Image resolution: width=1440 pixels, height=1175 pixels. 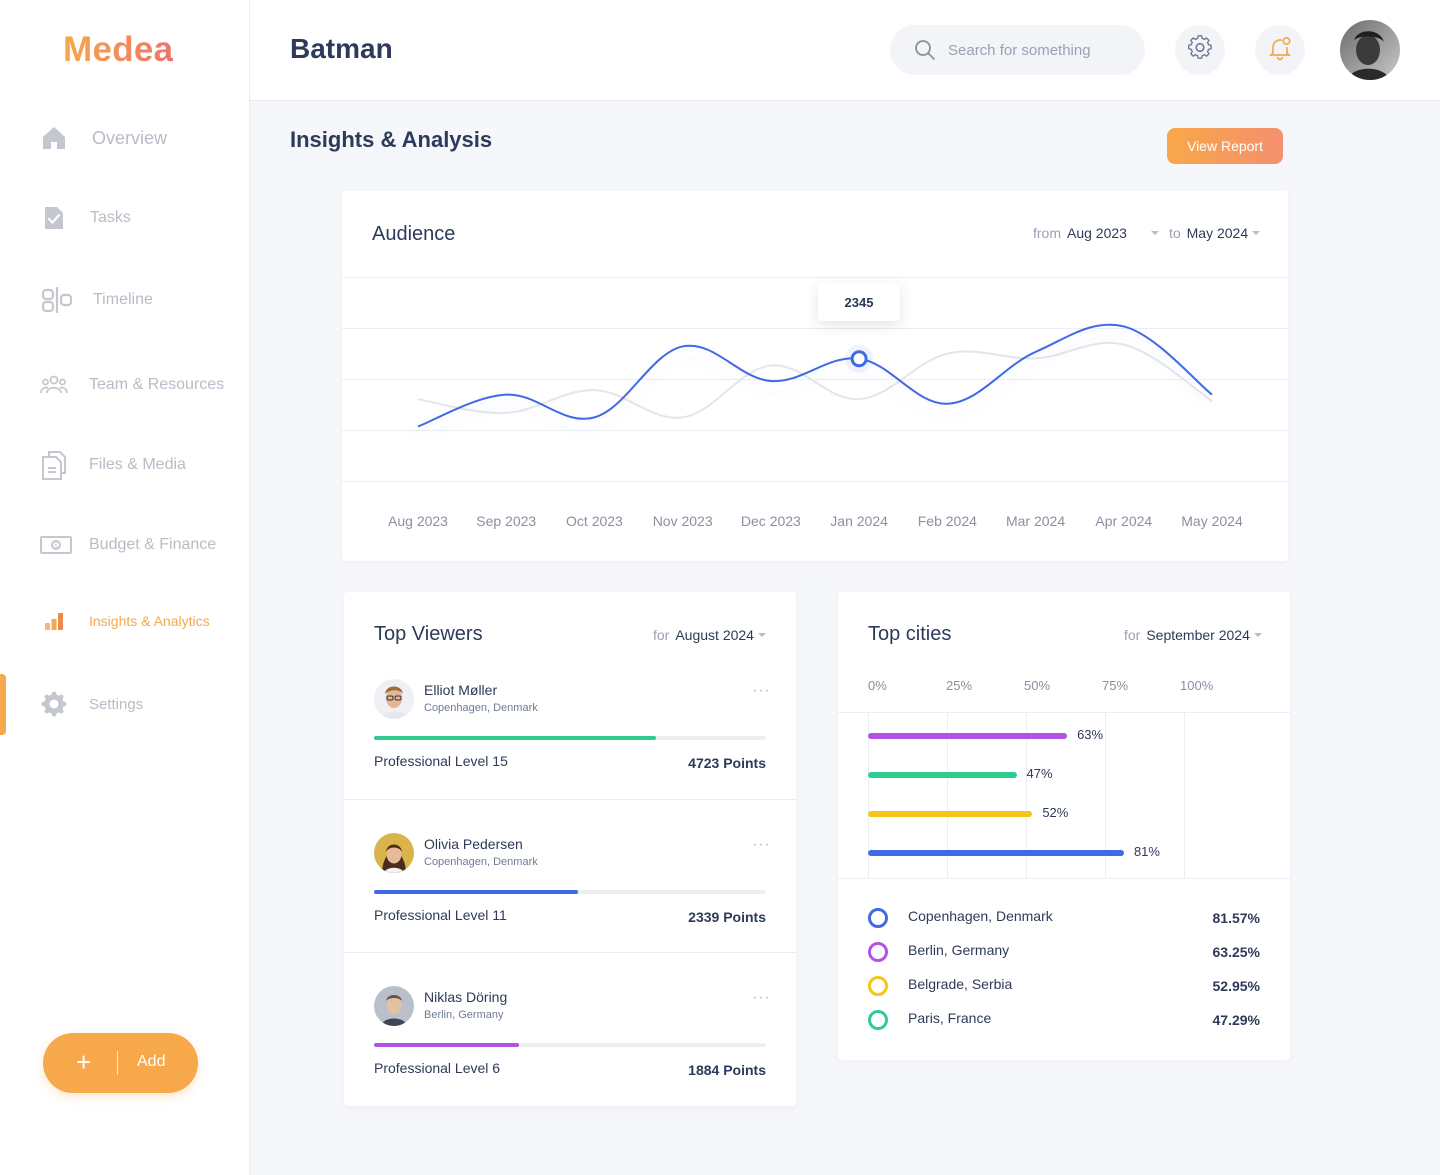 What do you see at coordinates (54, 465) in the screenshot?
I see `files-icon` at bounding box center [54, 465].